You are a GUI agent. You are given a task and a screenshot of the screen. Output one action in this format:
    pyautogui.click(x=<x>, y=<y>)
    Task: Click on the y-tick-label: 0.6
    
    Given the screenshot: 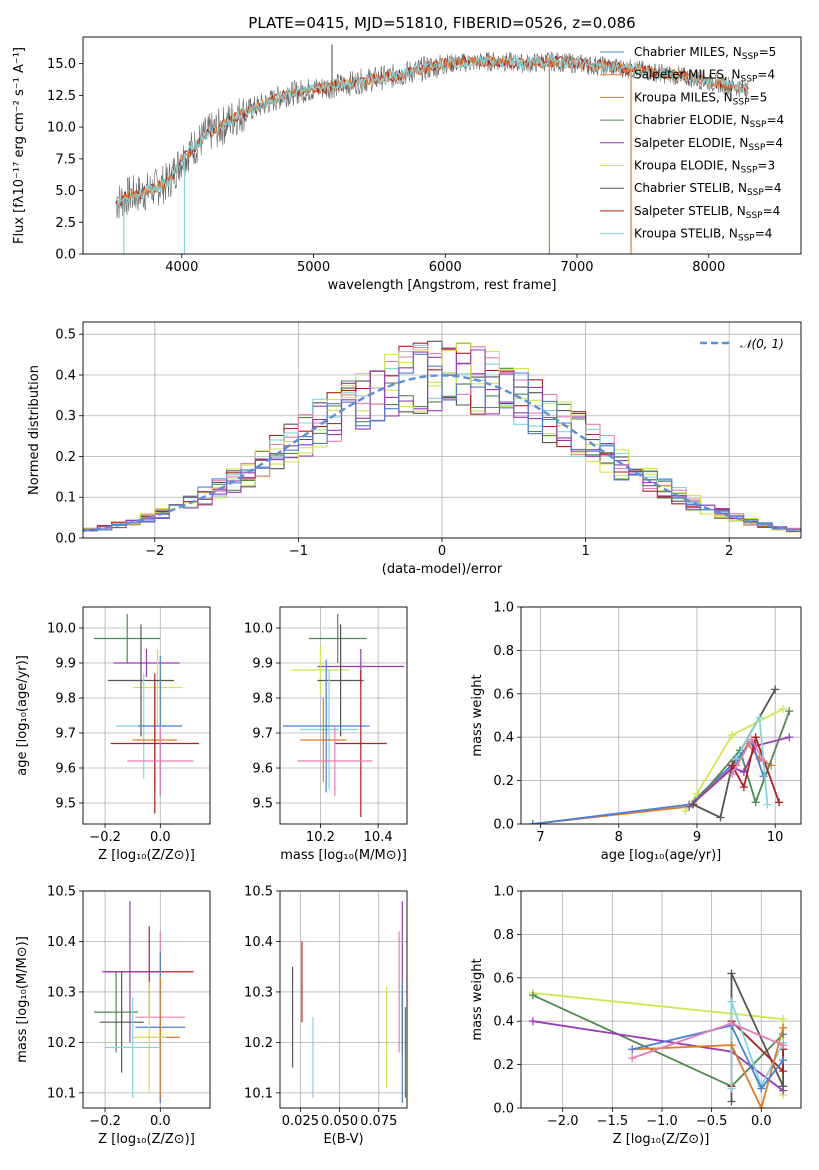 What is the action you would take?
    pyautogui.click(x=503, y=694)
    